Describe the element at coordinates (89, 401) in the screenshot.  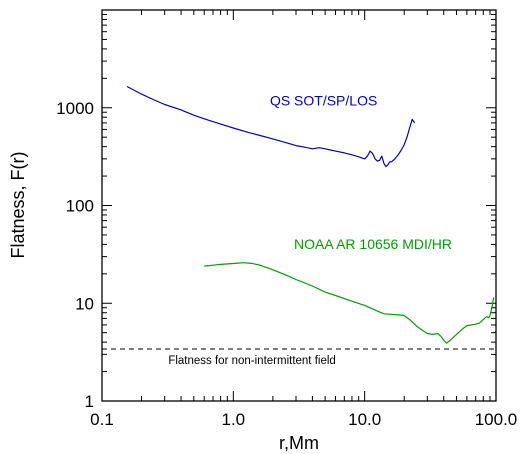
I see `y-tick-label: 1` at that location.